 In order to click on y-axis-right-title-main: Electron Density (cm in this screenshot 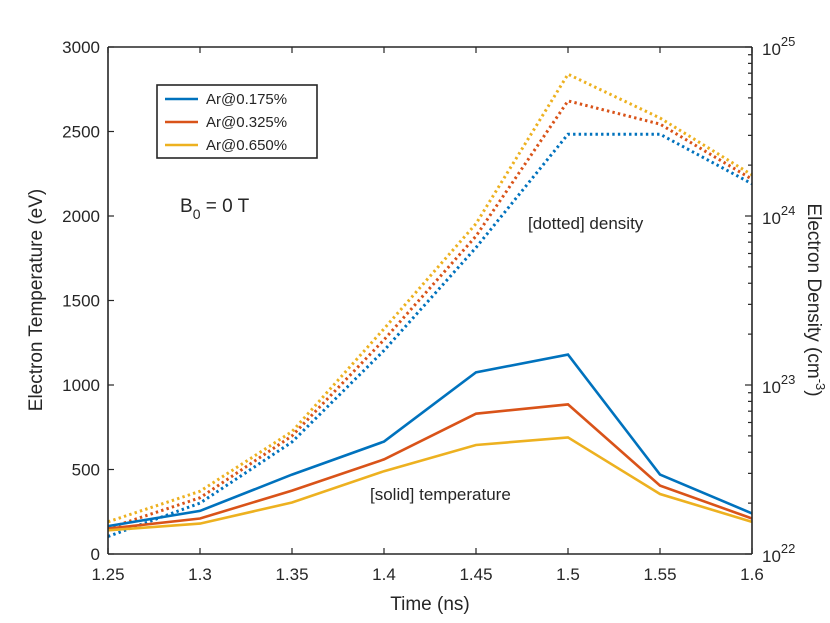, I will do `click(813, 290)`.